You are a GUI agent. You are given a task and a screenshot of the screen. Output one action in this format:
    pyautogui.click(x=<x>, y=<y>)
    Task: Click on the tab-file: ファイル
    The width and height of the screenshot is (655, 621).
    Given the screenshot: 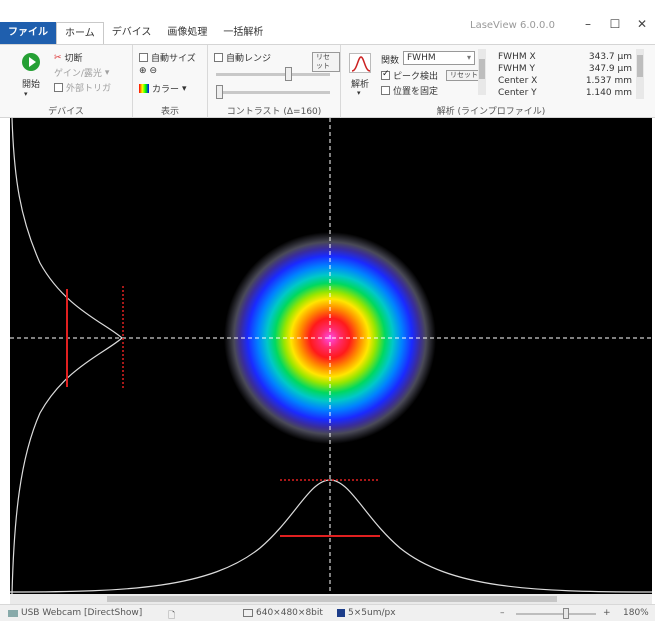 What is the action you would take?
    pyautogui.click(x=28, y=33)
    